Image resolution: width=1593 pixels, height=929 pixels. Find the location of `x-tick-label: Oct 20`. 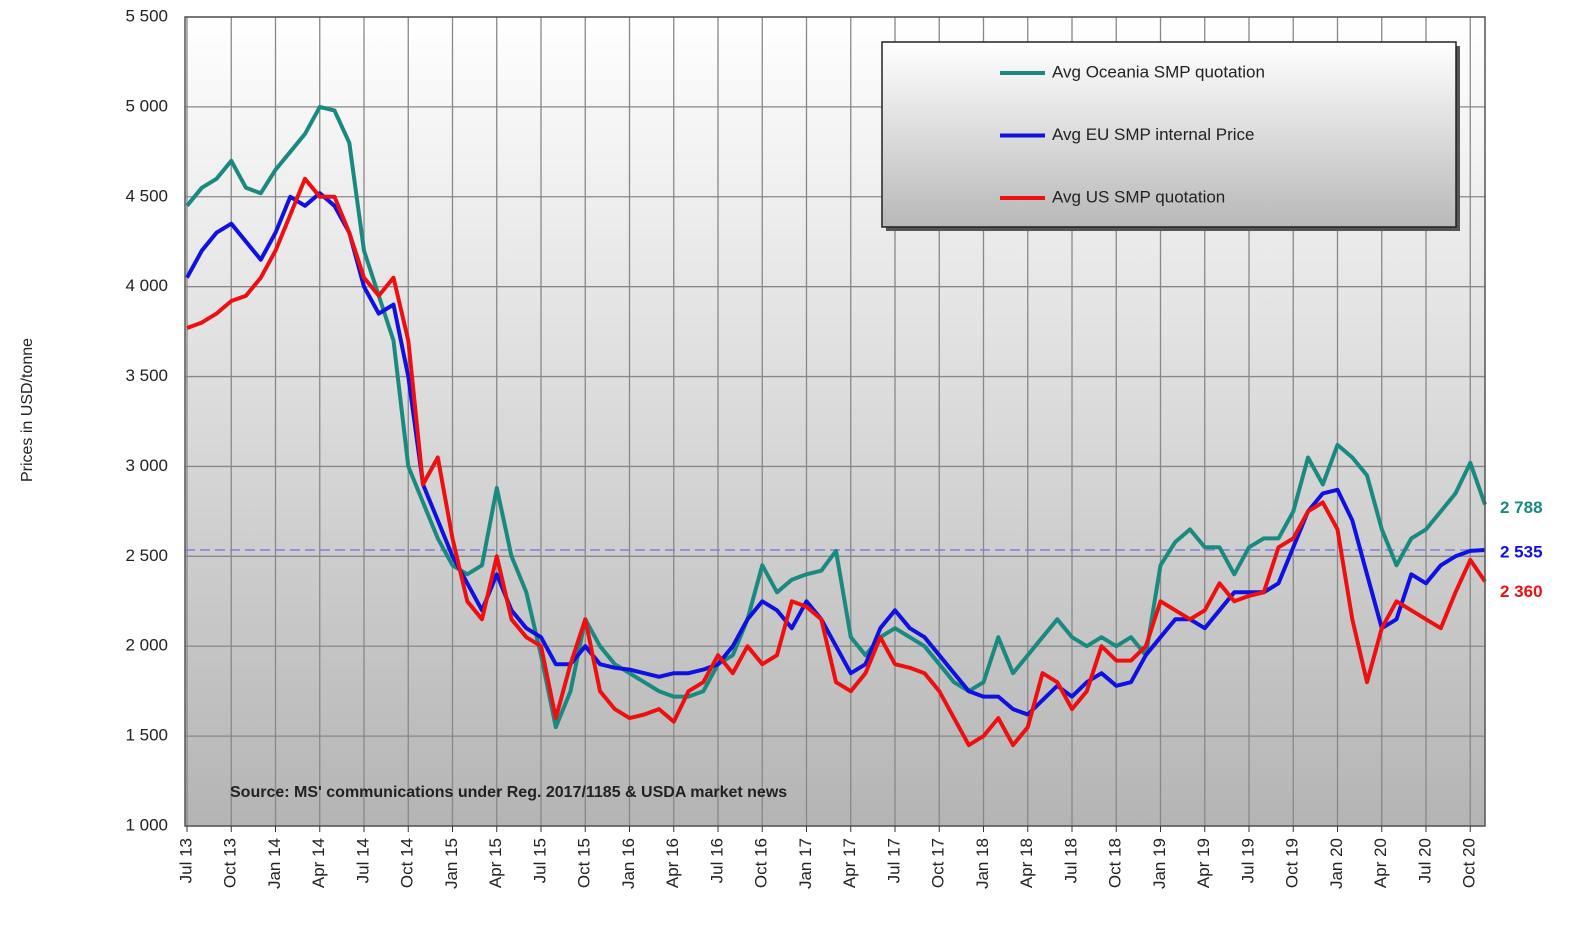

x-tick-label: Oct 20 is located at coordinates (1469, 863).